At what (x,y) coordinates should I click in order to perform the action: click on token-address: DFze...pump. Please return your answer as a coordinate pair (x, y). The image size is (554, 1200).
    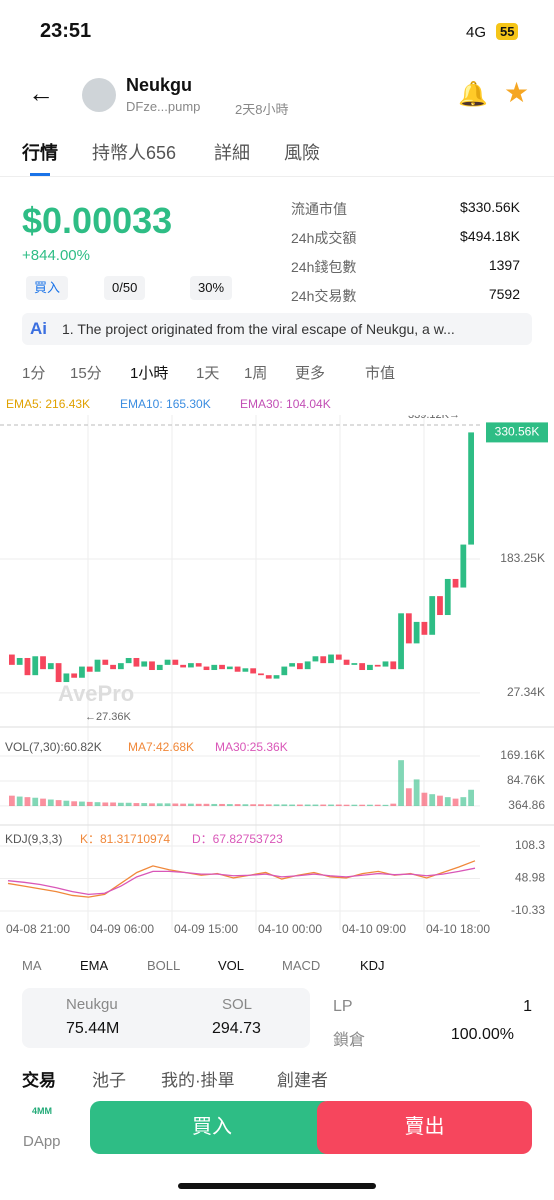
    Looking at the image, I should click on (163, 106).